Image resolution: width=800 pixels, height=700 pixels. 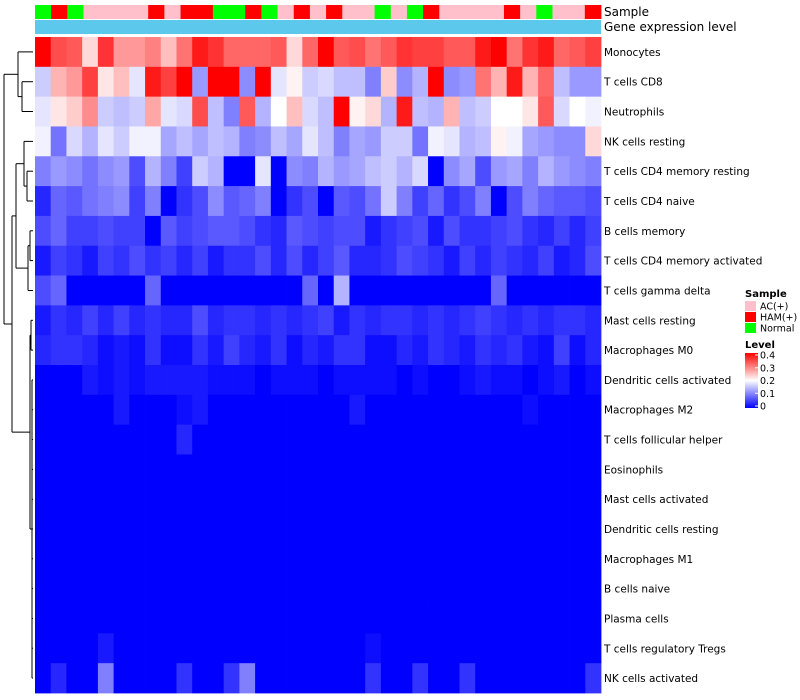 What do you see at coordinates (777, 329) in the screenshot?
I see `legend-sample-label: Normal` at bounding box center [777, 329].